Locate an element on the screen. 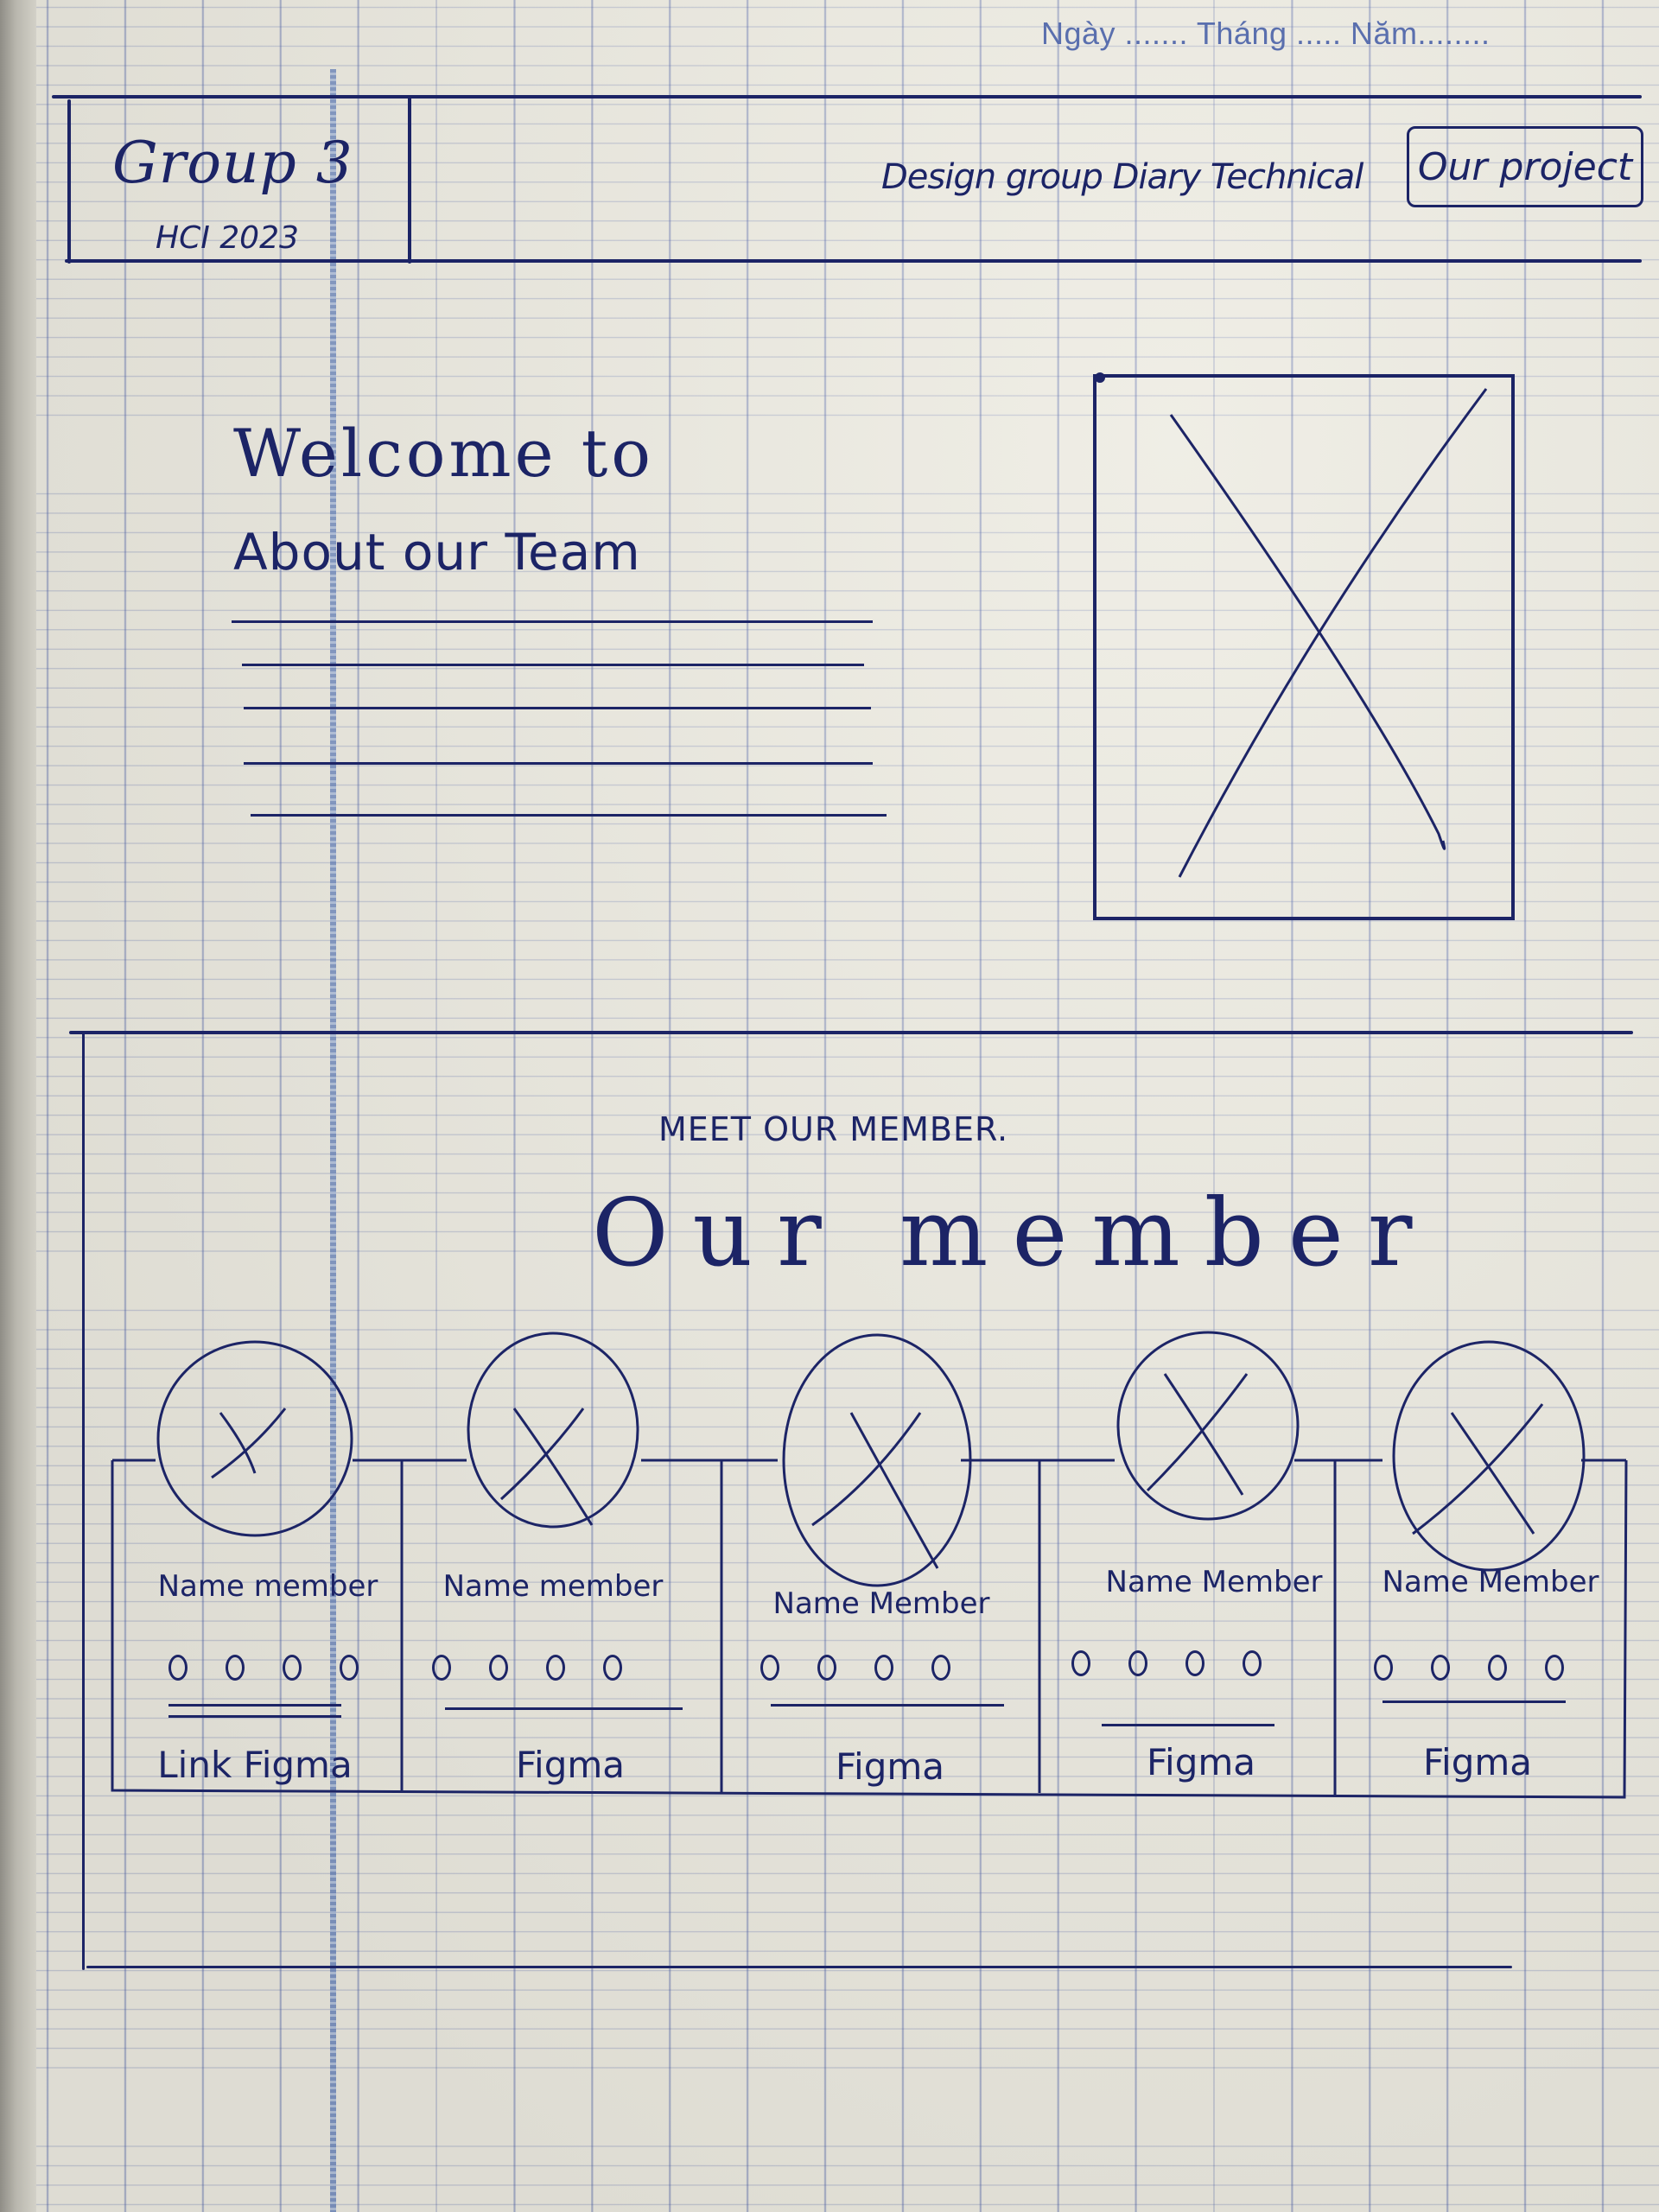 The image size is (1659, 2212). hero-title: Welcome to is located at coordinates (444, 453).